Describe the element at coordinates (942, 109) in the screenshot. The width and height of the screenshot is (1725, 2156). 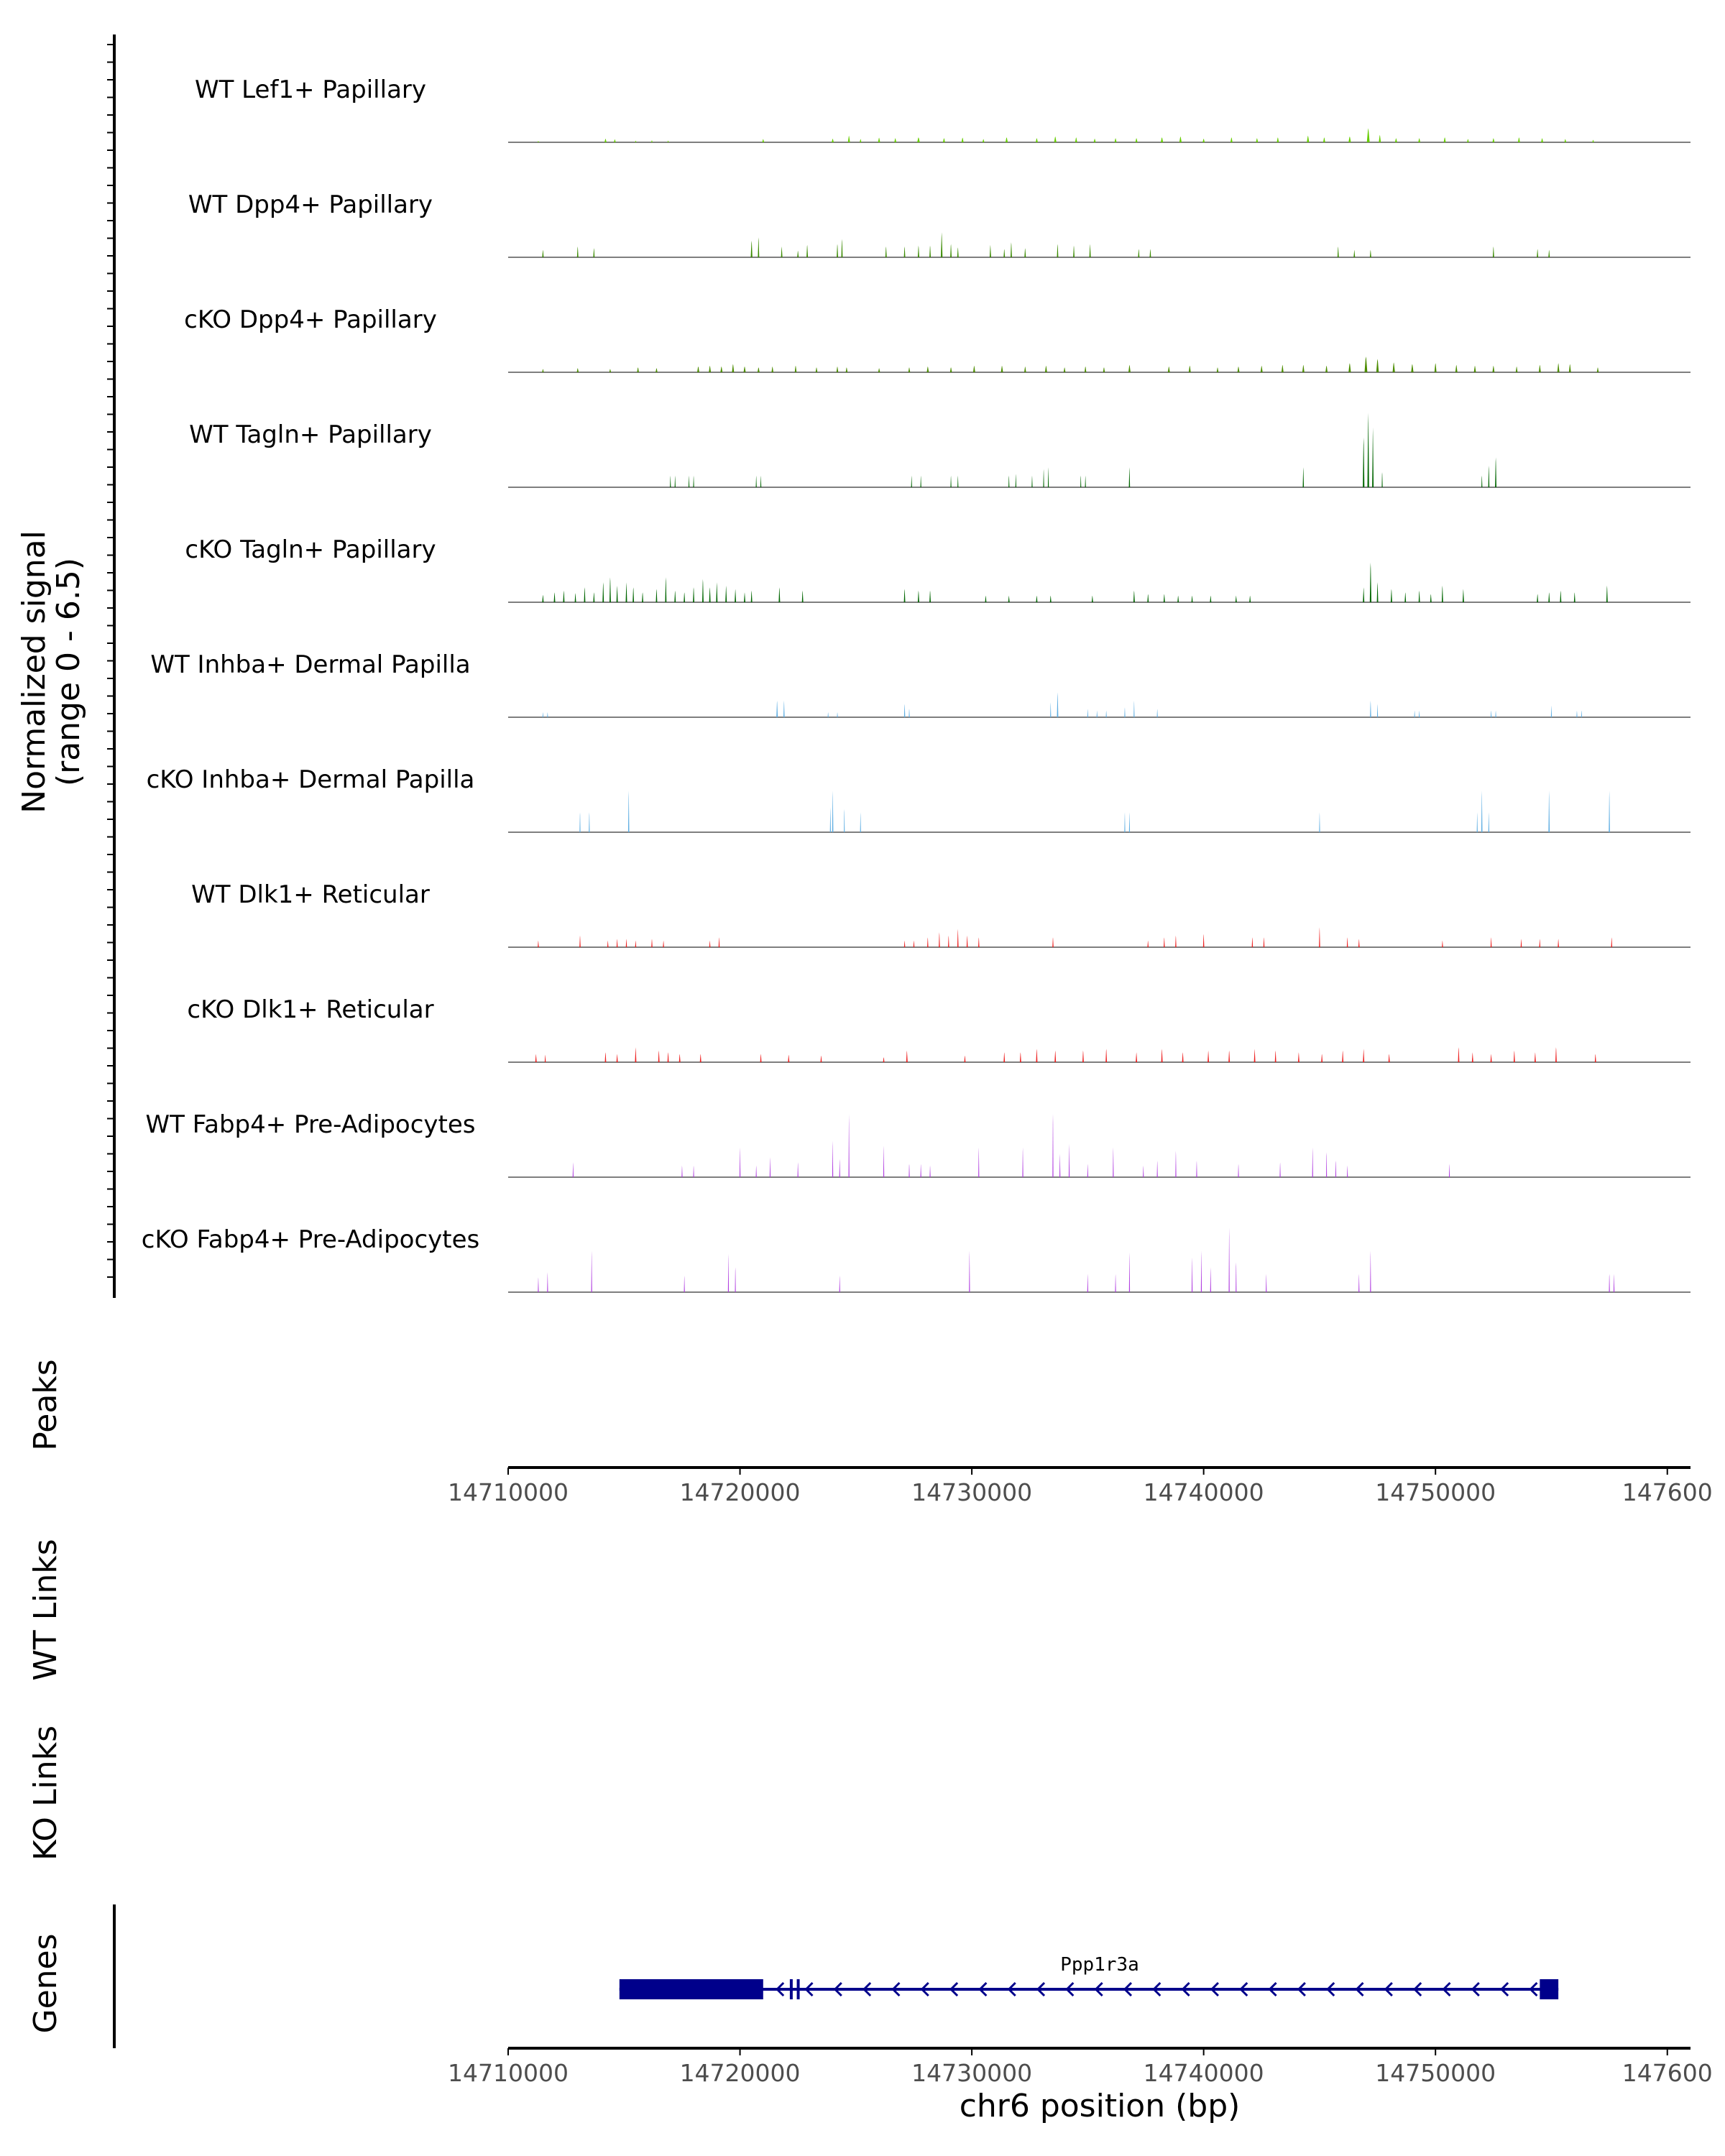
I see `track: WT Lef1+ Papillary` at that location.